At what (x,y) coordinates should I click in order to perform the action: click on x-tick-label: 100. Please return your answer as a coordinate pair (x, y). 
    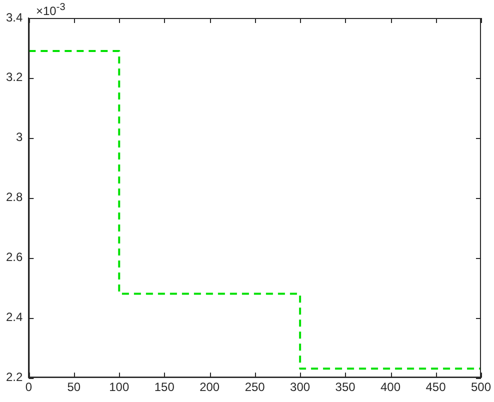
    Looking at the image, I should click on (119, 387).